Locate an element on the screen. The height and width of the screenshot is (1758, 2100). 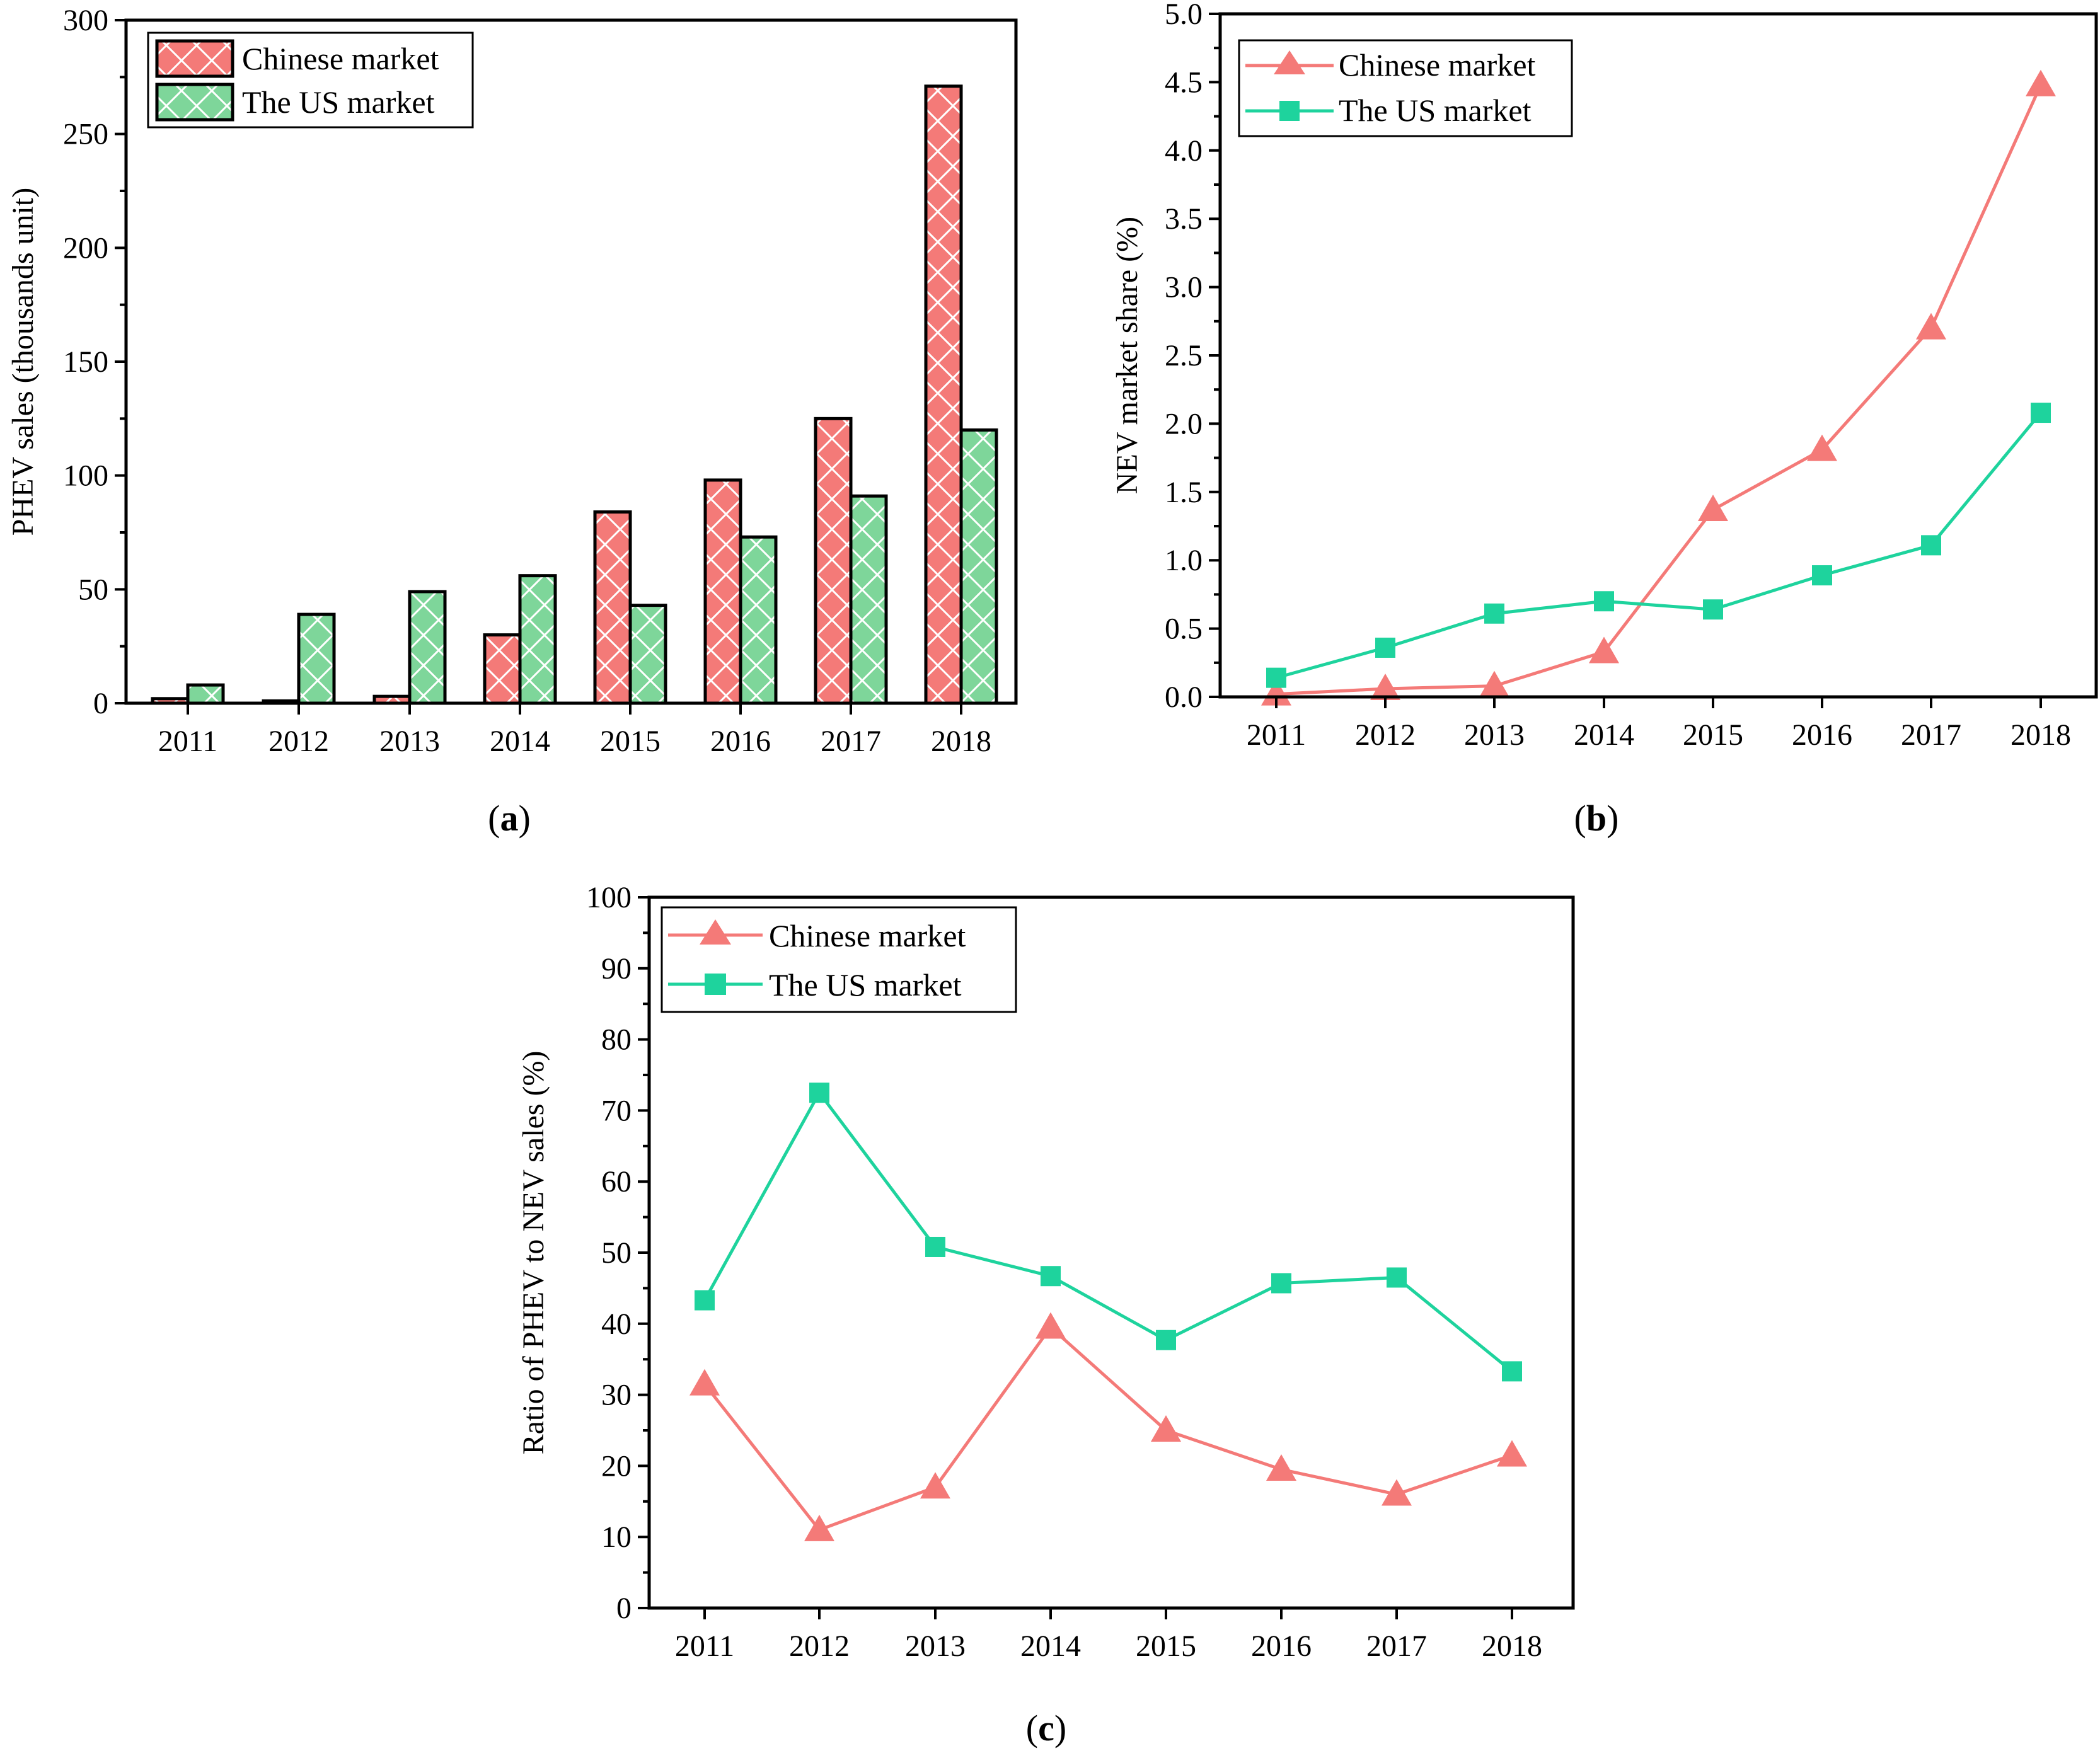
panel-b-x-tick-label: 2012 is located at coordinates (1385, 735).